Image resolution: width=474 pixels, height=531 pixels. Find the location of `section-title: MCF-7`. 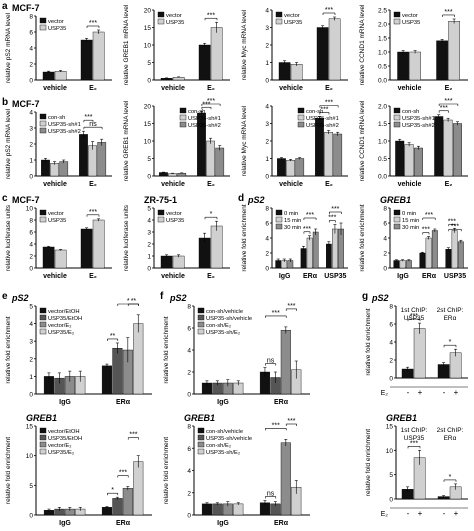

section-title: MCF-7 is located at coordinates (26, 8).